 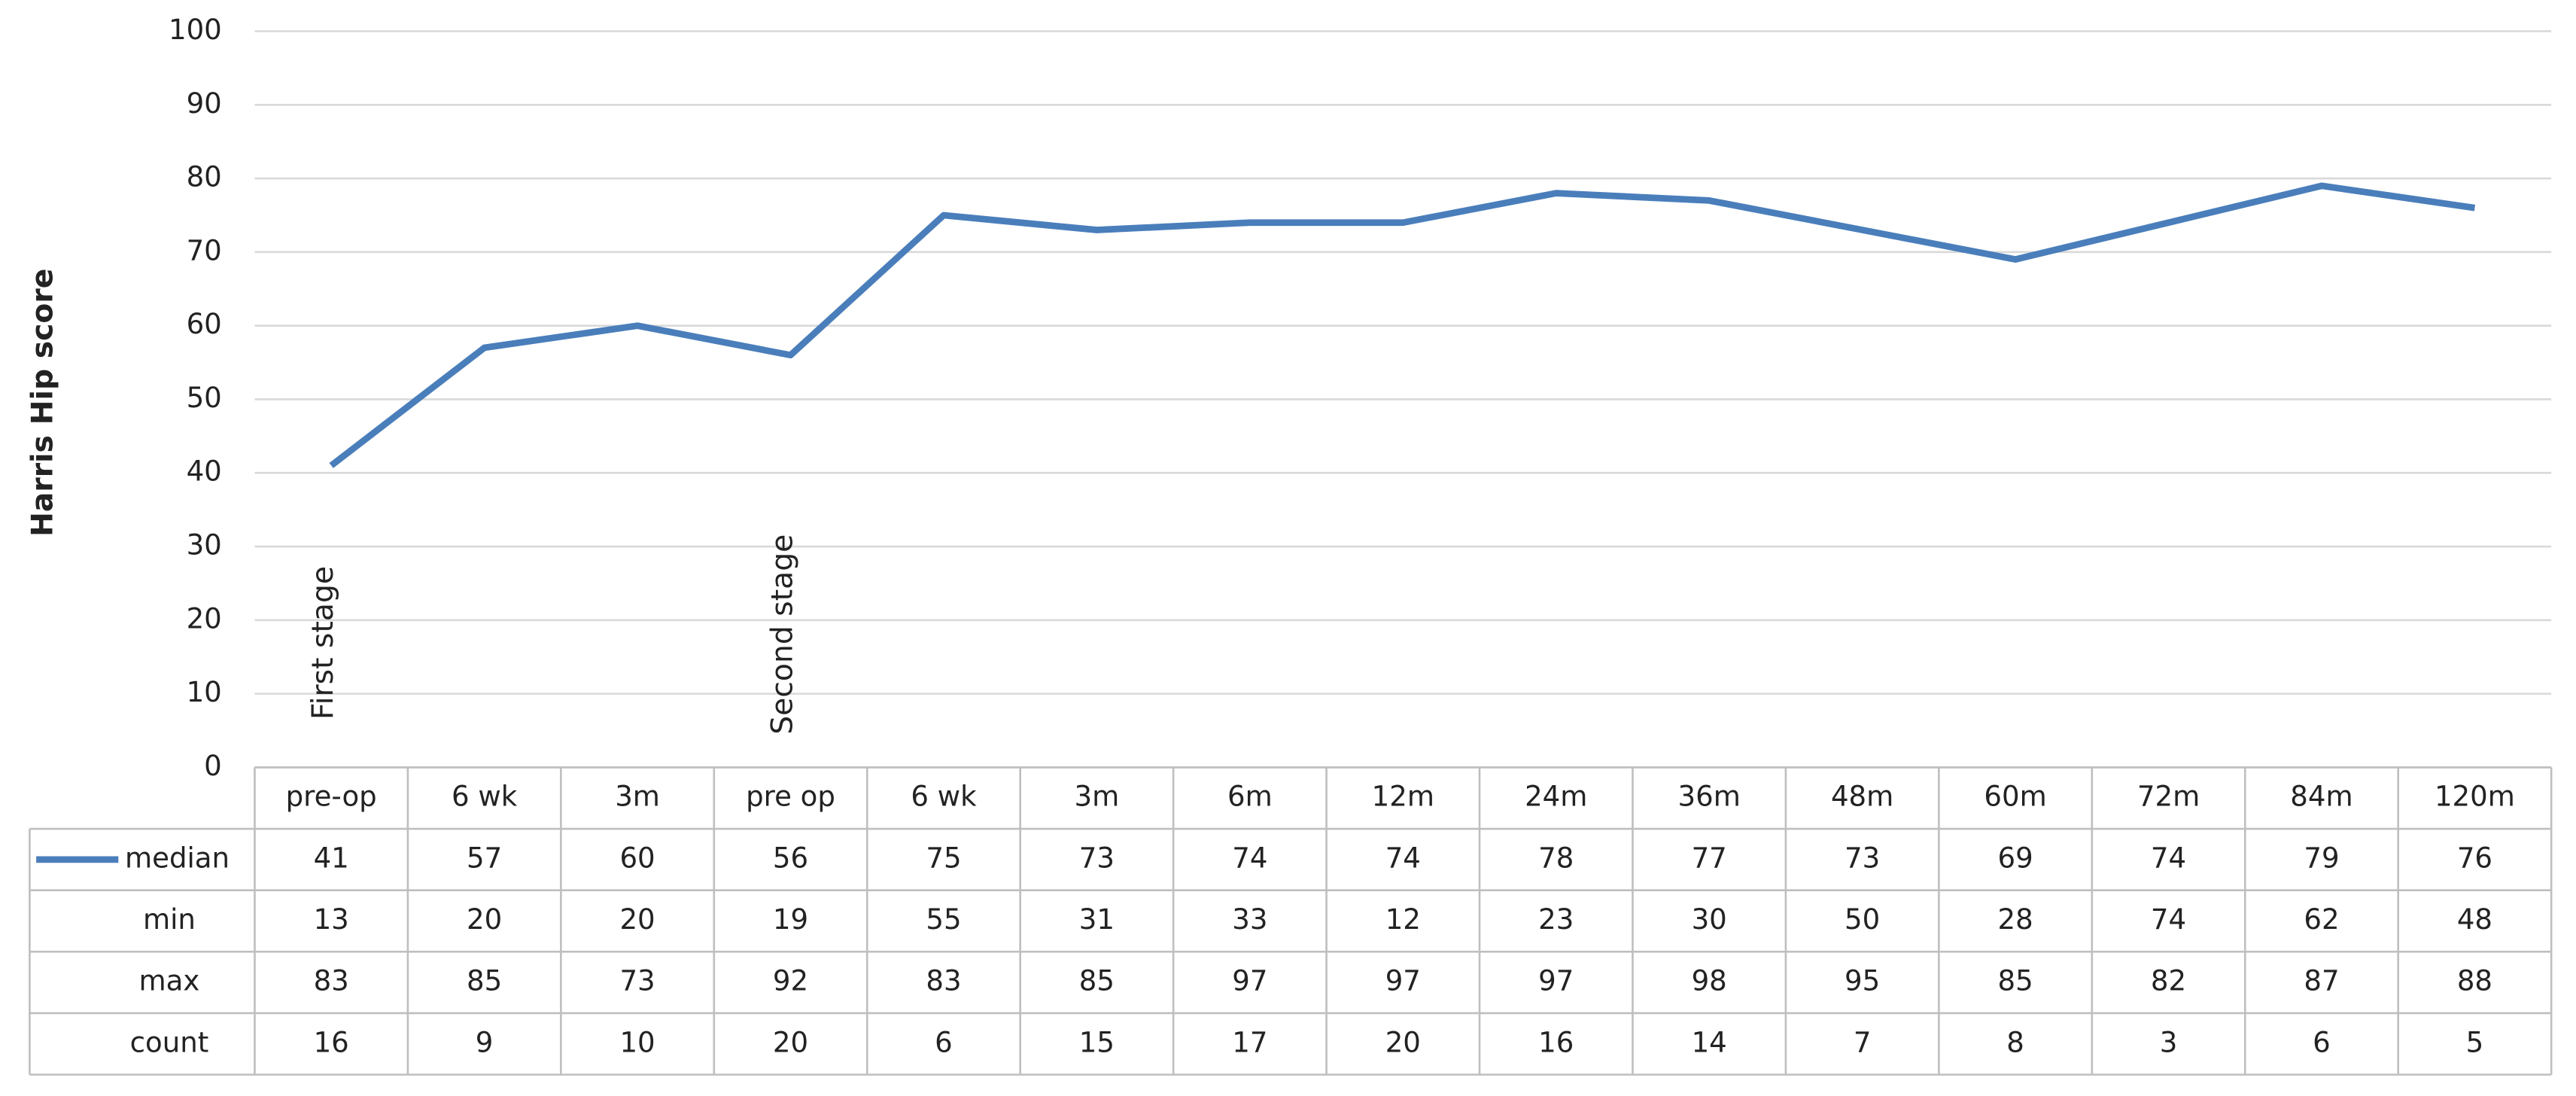 What do you see at coordinates (2169, 1042) in the screenshot?
I see `table-value: 3` at bounding box center [2169, 1042].